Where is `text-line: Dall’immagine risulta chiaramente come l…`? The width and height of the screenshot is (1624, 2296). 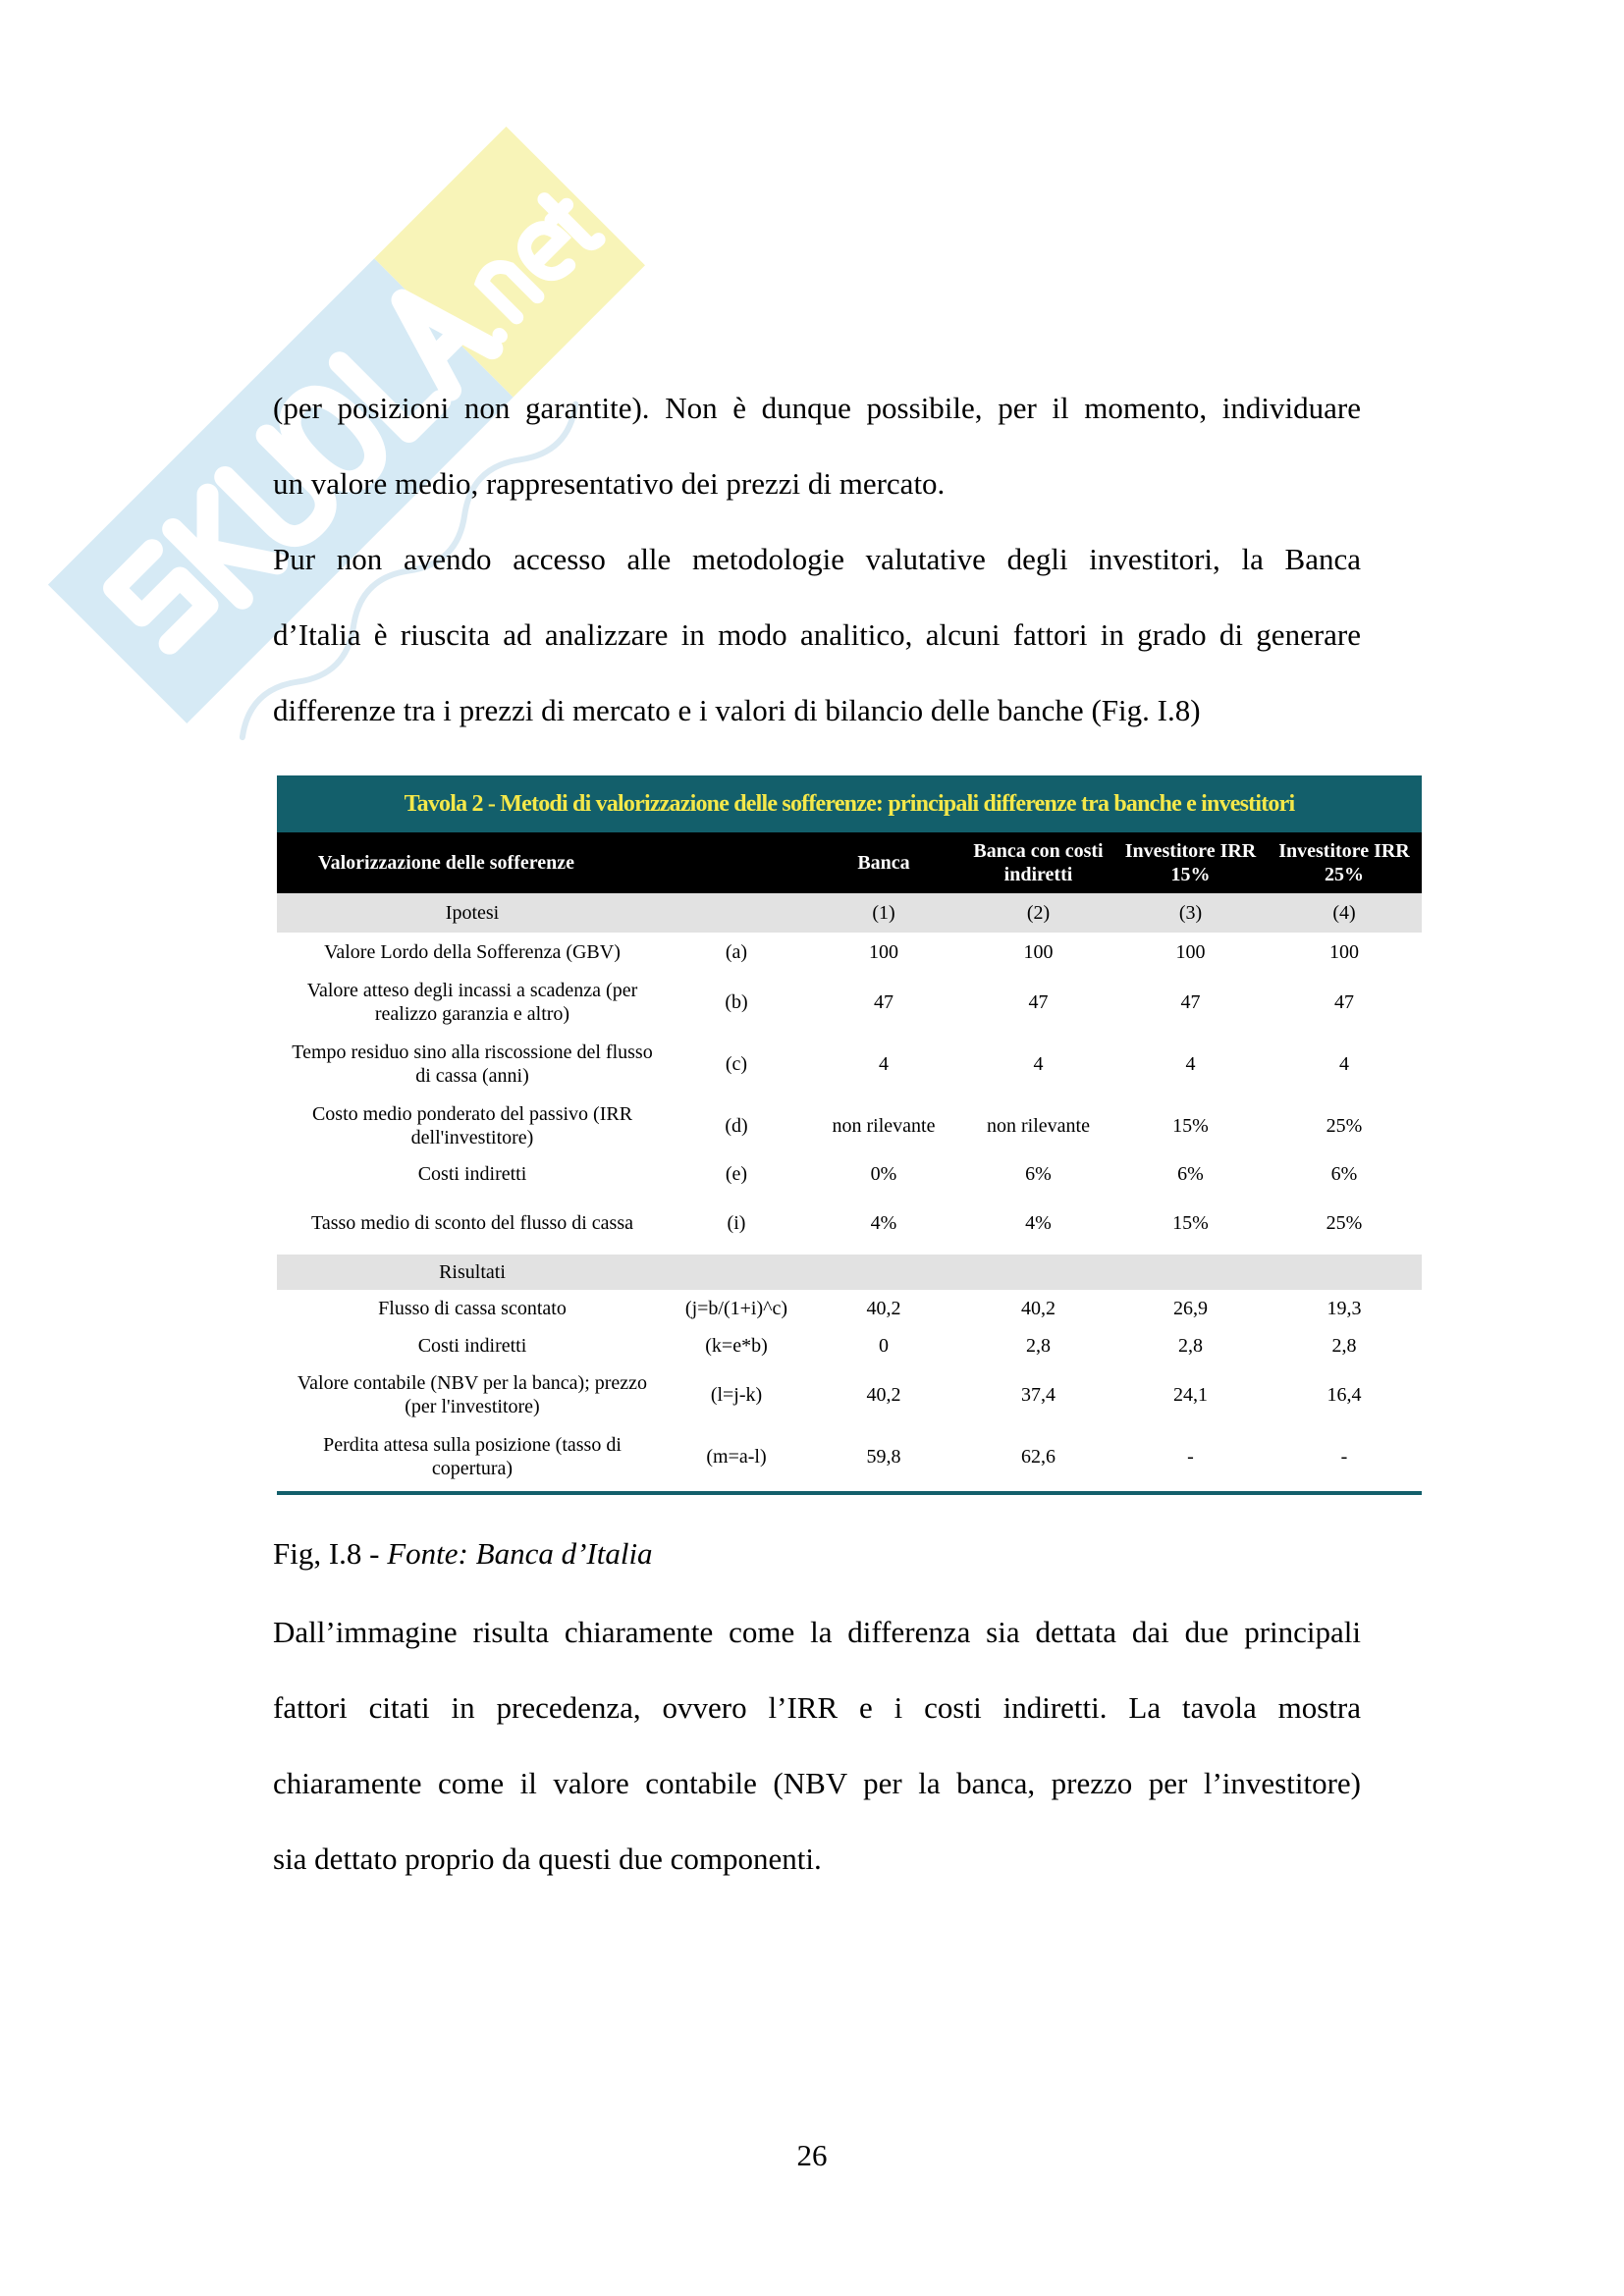 text-line: Dall’immagine risulta chiaramente come l… is located at coordinates (817, 1632).